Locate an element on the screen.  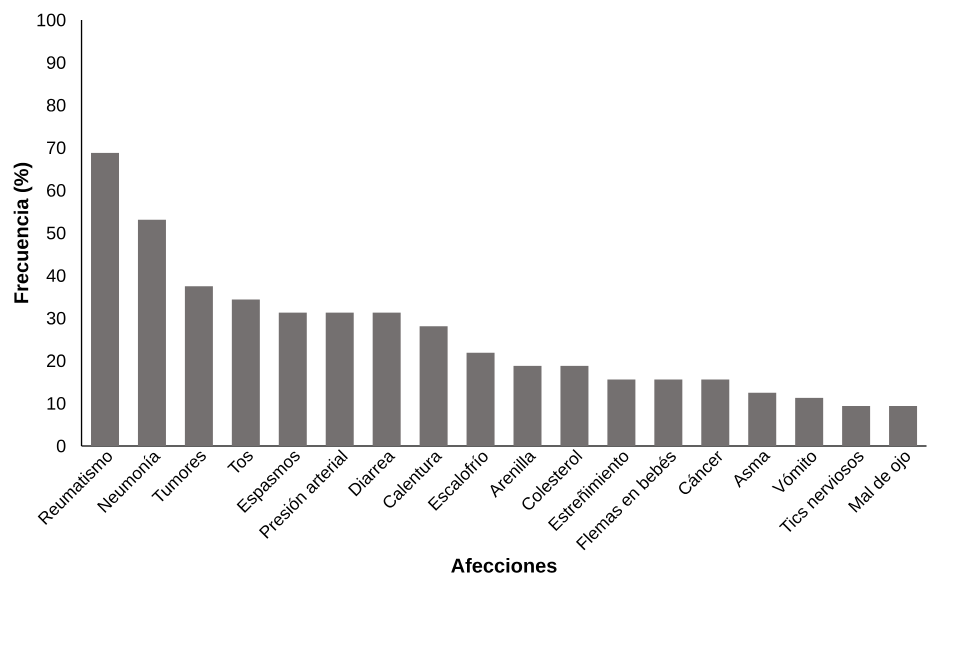
y-tick-label: 100 is located at coordinates (52, 20).